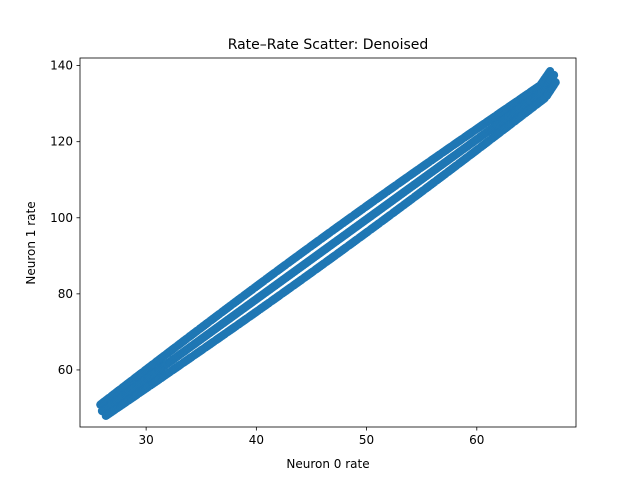  I want to click on x-tick-label: 40, so click(256, 440).